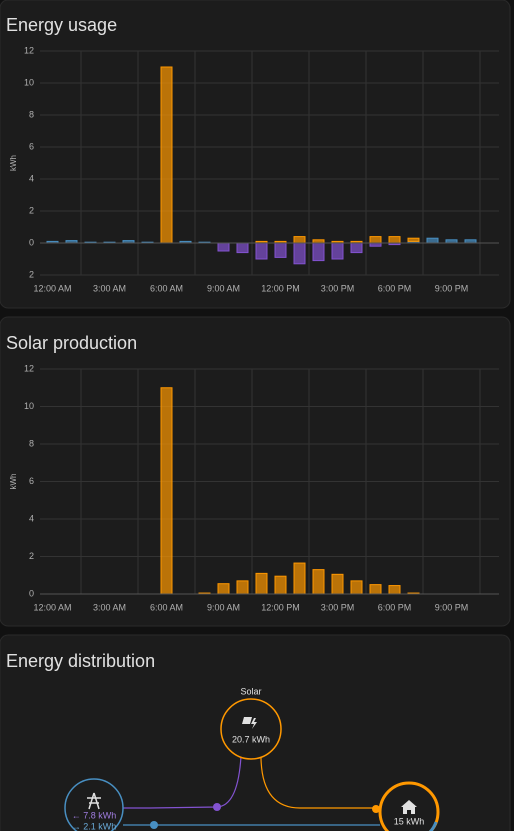  Describe the element at coordinates (94, 826) in the screenshot. I see `grid-export: → 2.1 kWh` at that location.